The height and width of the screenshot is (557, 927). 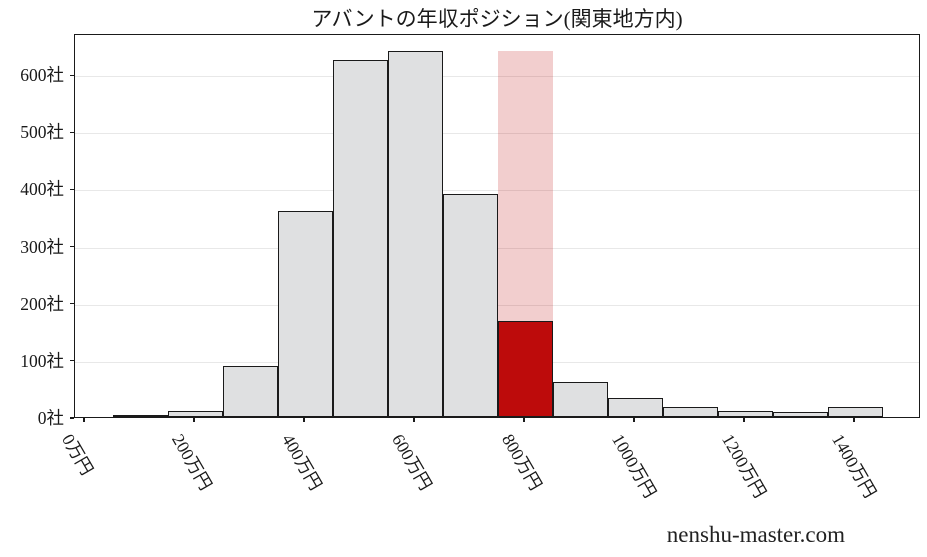 I want to click on x-axis-label: 400万円, so click(x=302, y=462).